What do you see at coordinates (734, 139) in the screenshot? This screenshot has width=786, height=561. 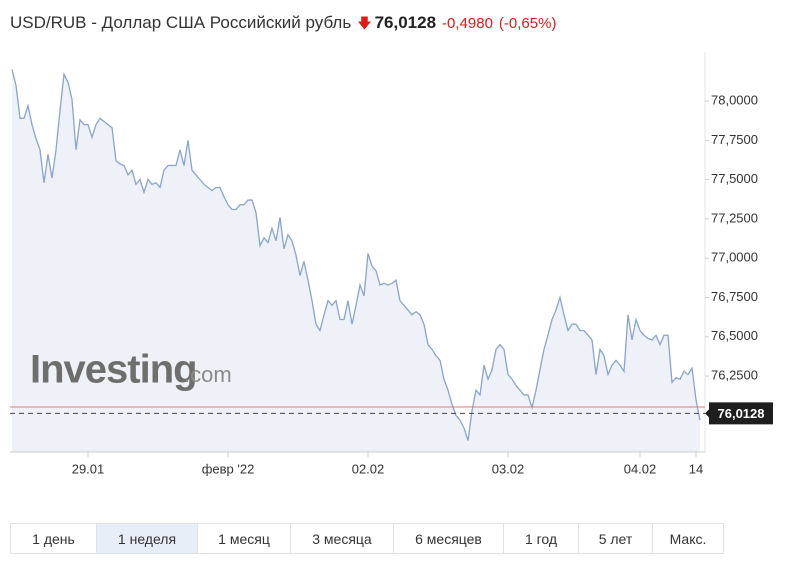 I see `y-tick-label: 77,7500` at bounding box center [734, 139].